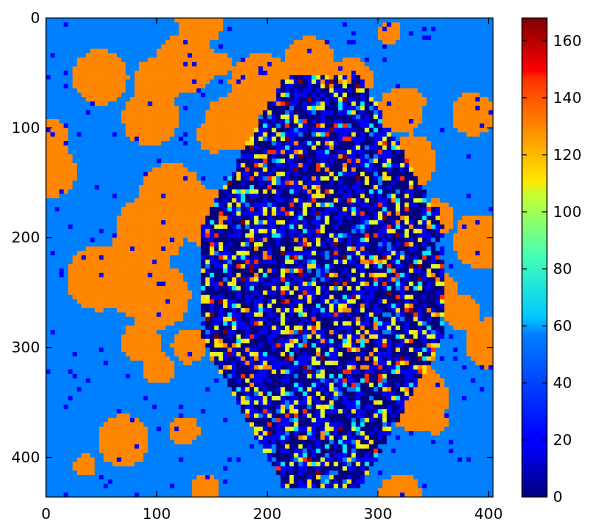 This screenshot has height=532, width=591. What do you see at coordinates (534, 257) in the screenshot?
I see `colorbar` at bounding box center [534, 257].